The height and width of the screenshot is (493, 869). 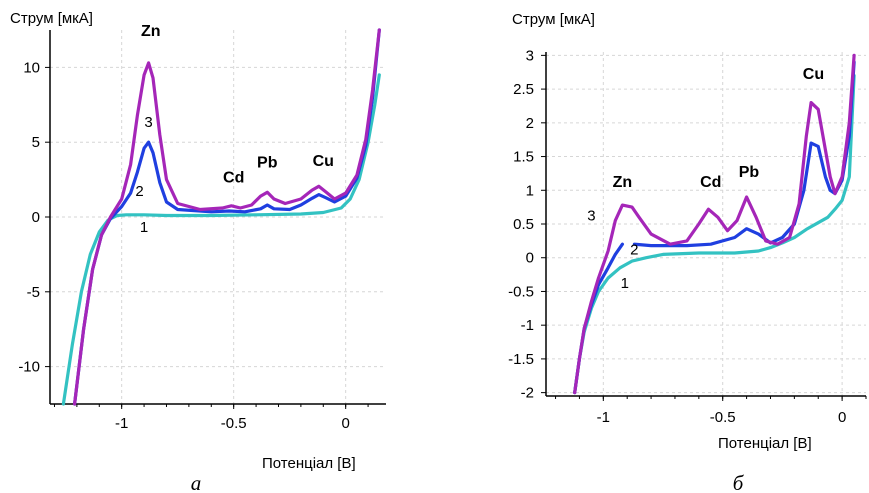 I want to click on y-tick-label: 3, so click(x=530, y=55).